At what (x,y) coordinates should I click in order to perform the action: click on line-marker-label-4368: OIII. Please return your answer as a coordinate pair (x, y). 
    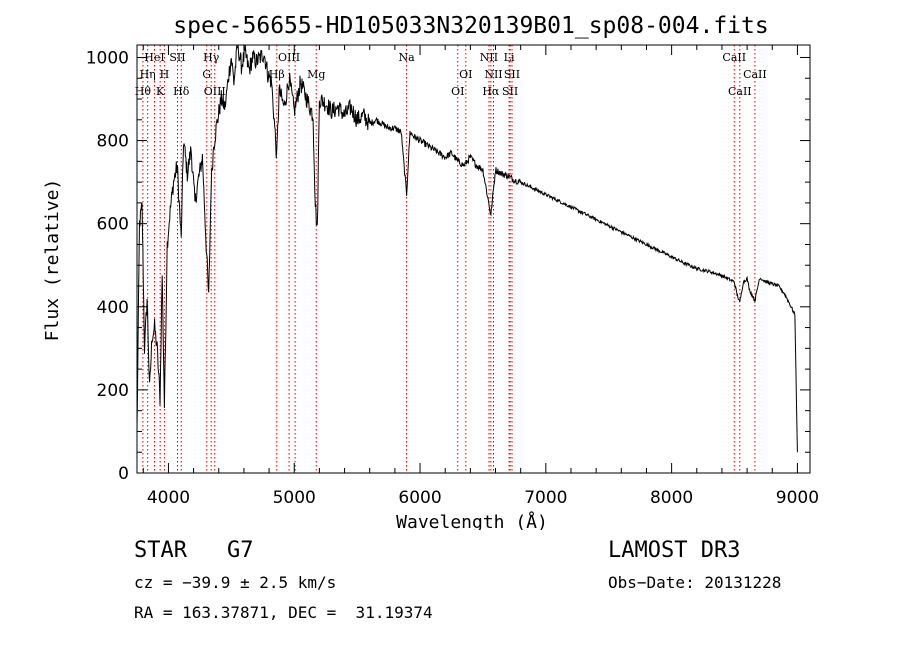
    Looking at the image, I should click on (215, 91).